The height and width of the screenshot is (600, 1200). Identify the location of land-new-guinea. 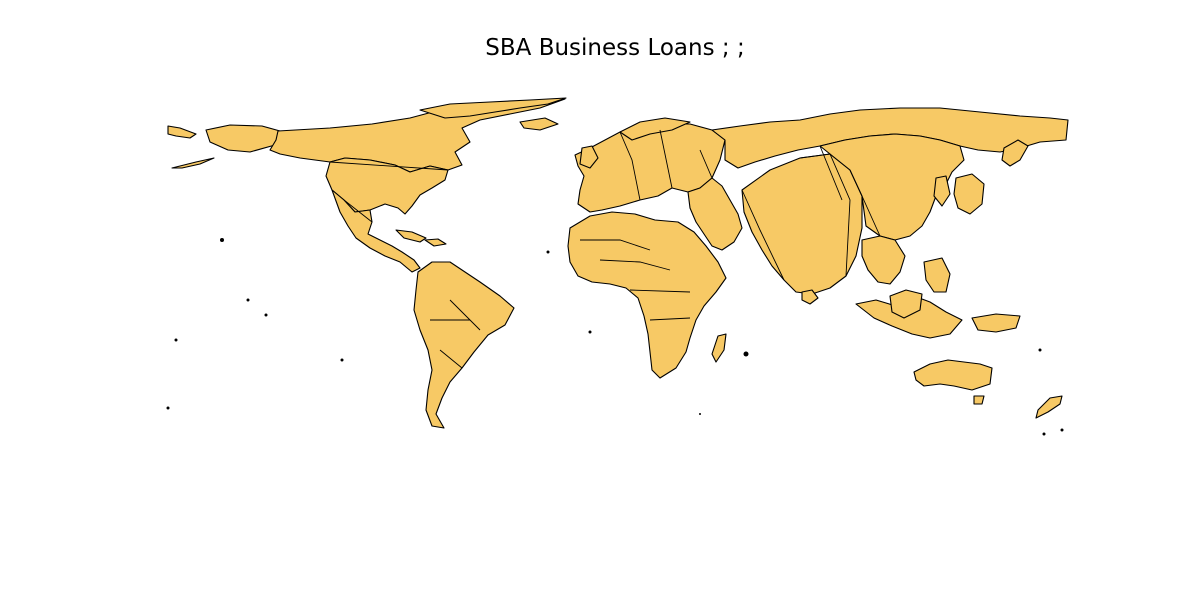
(996, 323).